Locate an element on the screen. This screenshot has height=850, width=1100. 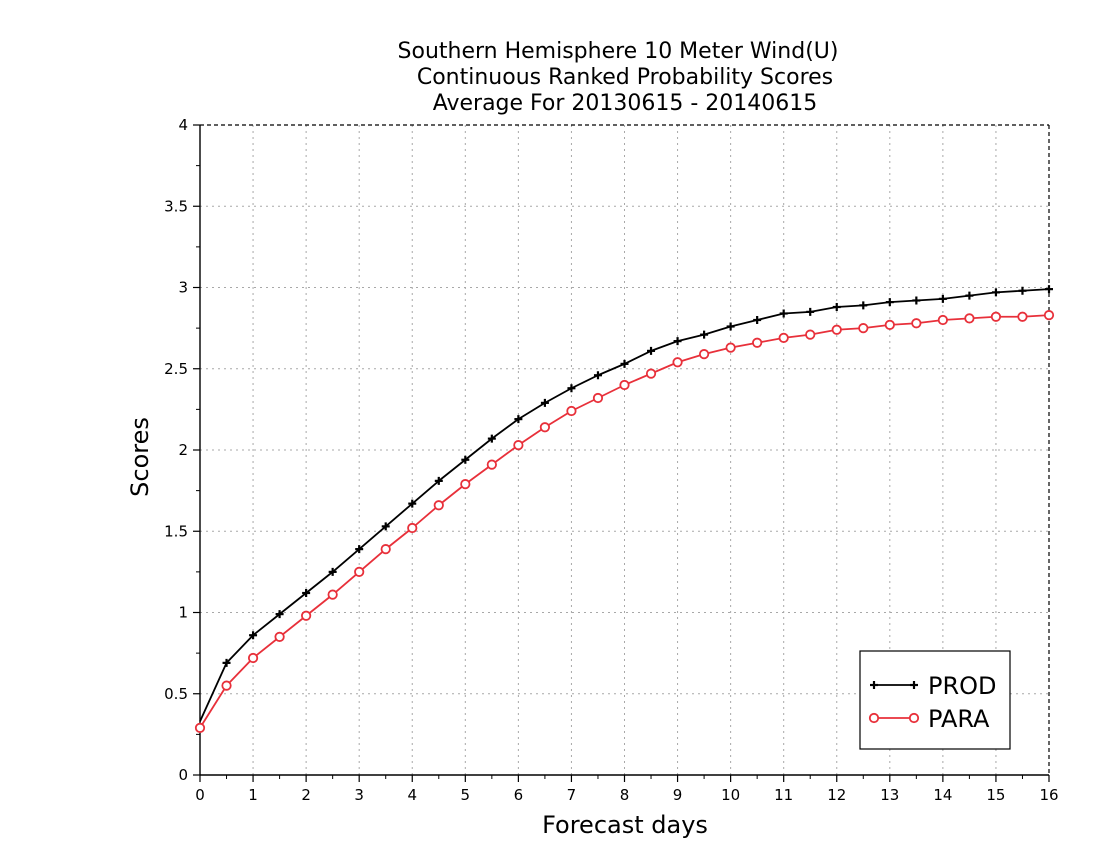
x-tick-label: 1 is located at coordinates (253, 795).